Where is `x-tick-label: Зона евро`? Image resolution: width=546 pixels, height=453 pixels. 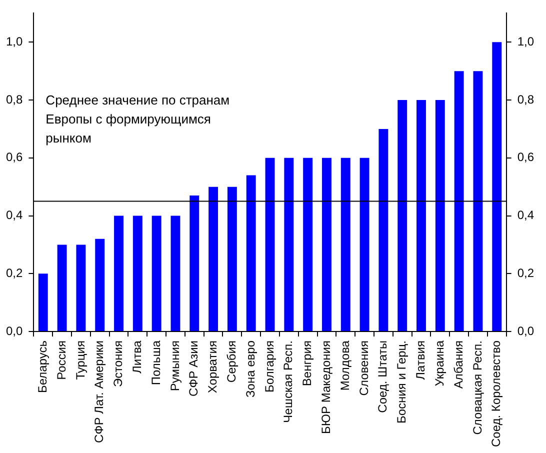
x-tick-label: Зона евро is located at coordinates (250, 369).